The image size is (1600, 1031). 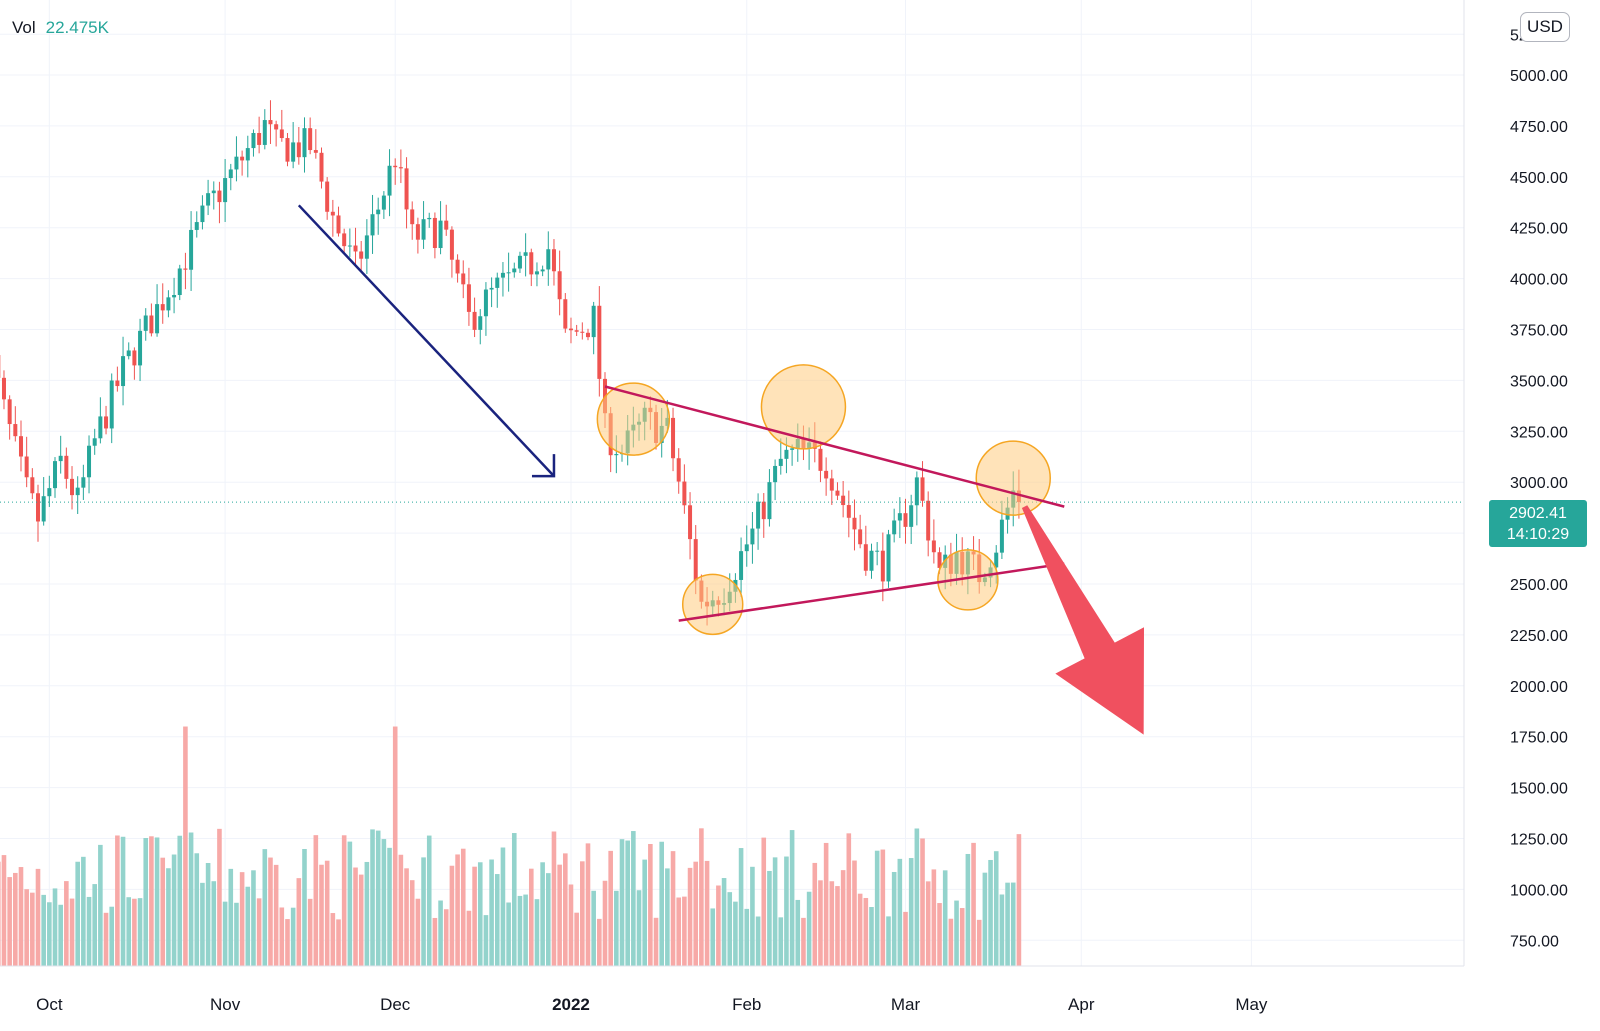 I want to click on volume-bars, so click(x=510, y=846).